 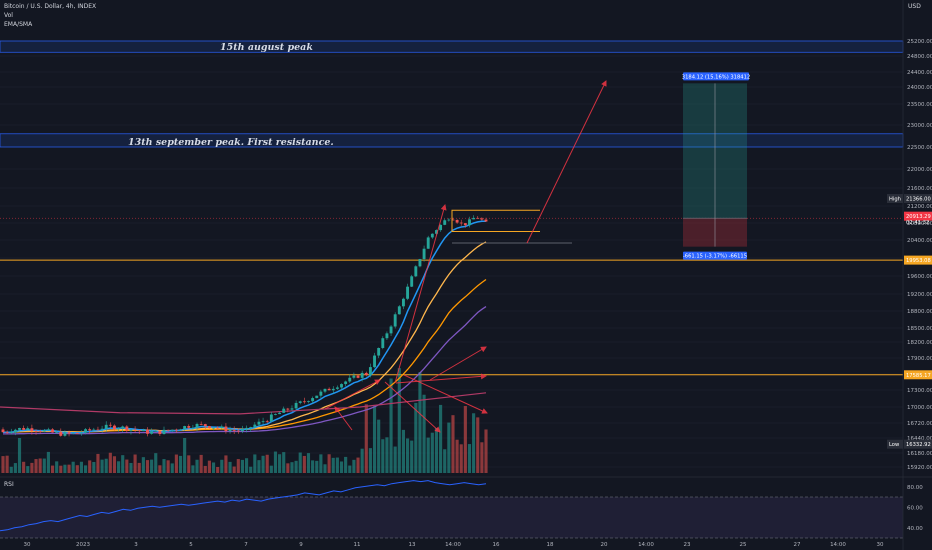 I want to click on rsi-tick-label: 40.00, so click(x=915, y=529).